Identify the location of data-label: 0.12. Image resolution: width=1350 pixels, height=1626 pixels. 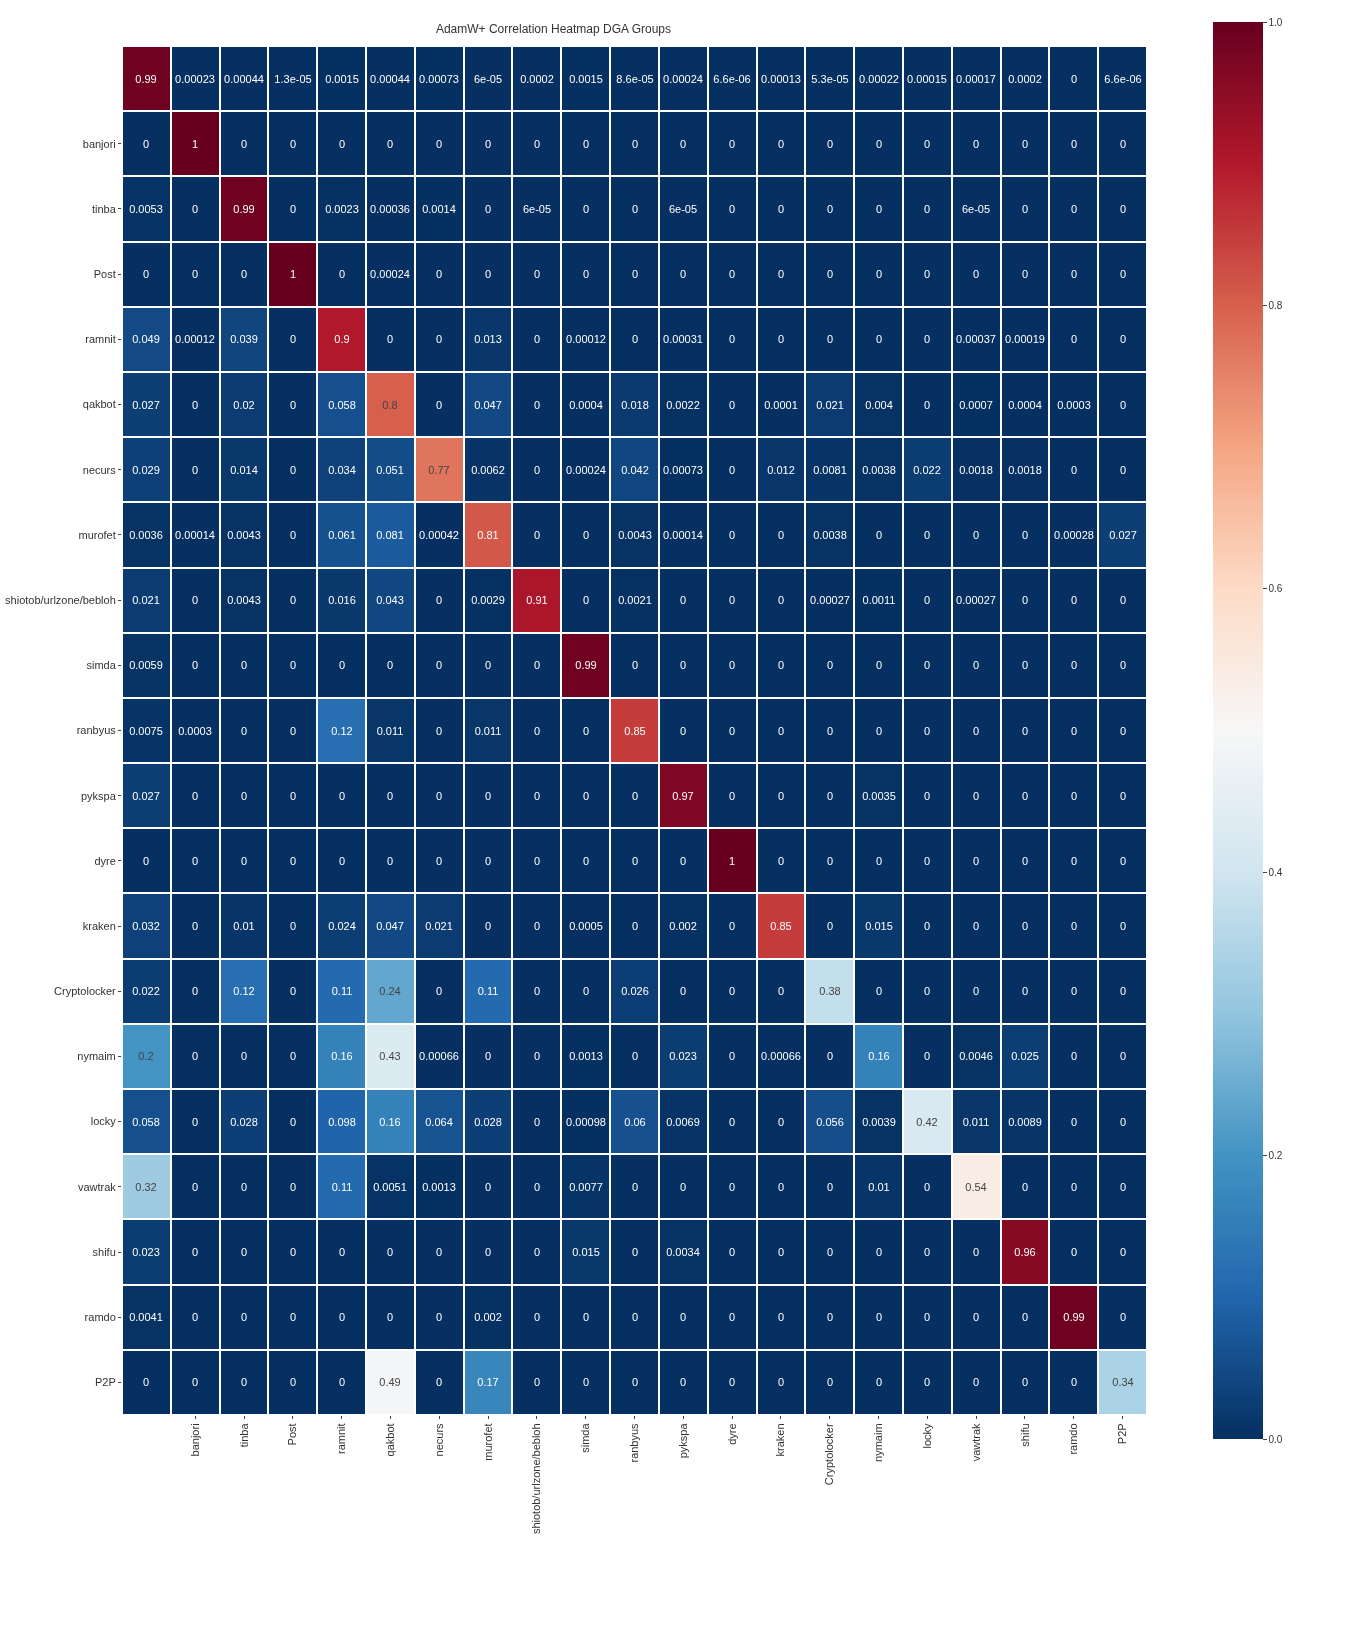
(244, 990).